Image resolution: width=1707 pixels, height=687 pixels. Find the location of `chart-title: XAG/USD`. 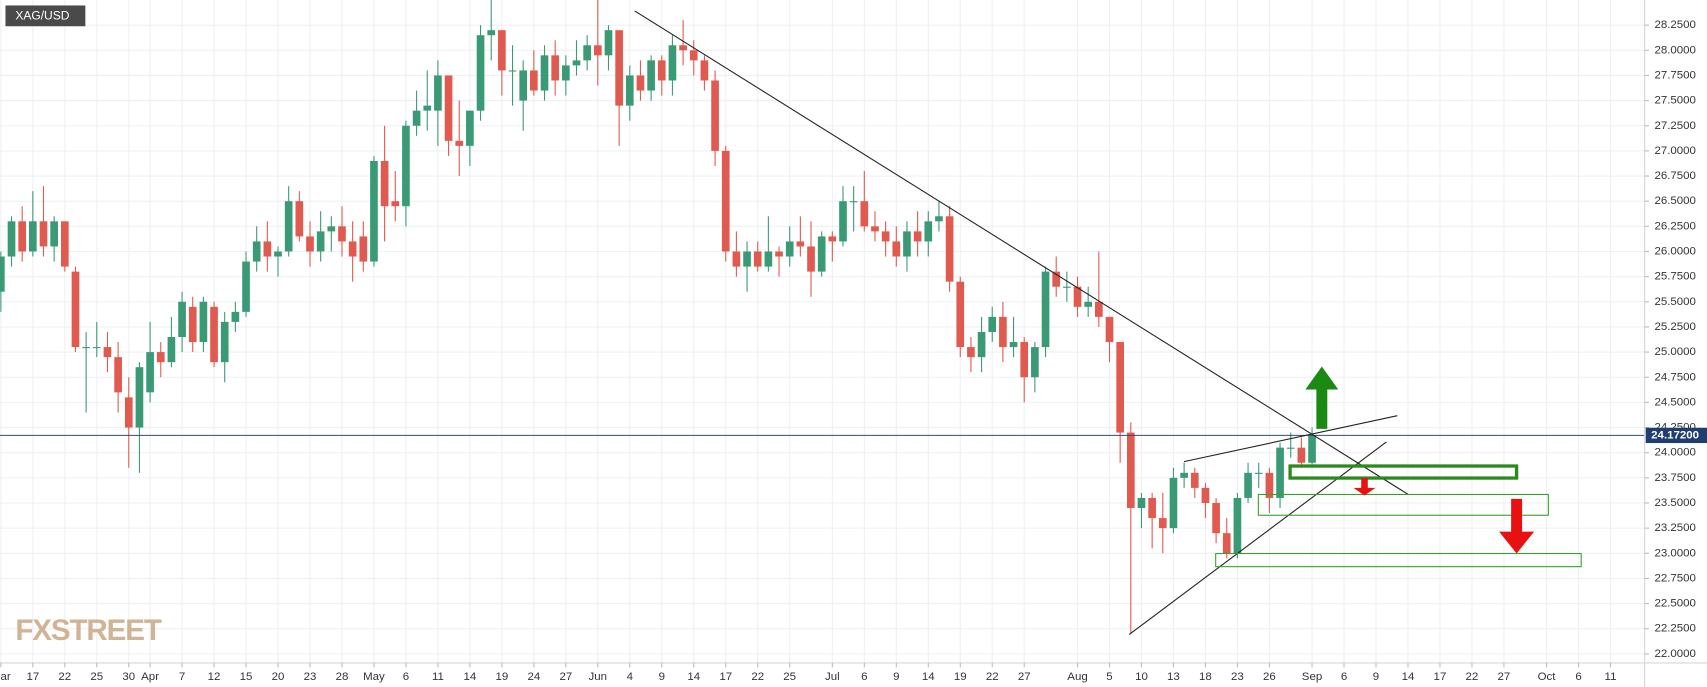

chart-title: XAG/USD is located at coordinates (42, 16).